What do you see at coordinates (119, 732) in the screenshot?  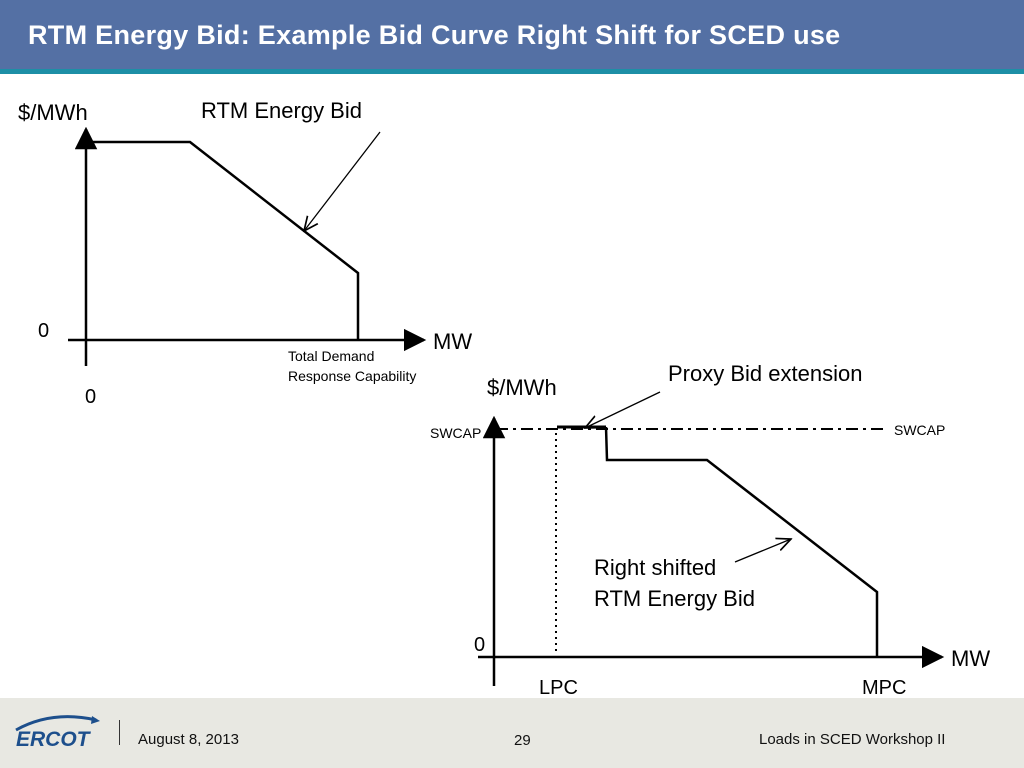 I see `footer-separator` at bounding box center [119, 732].